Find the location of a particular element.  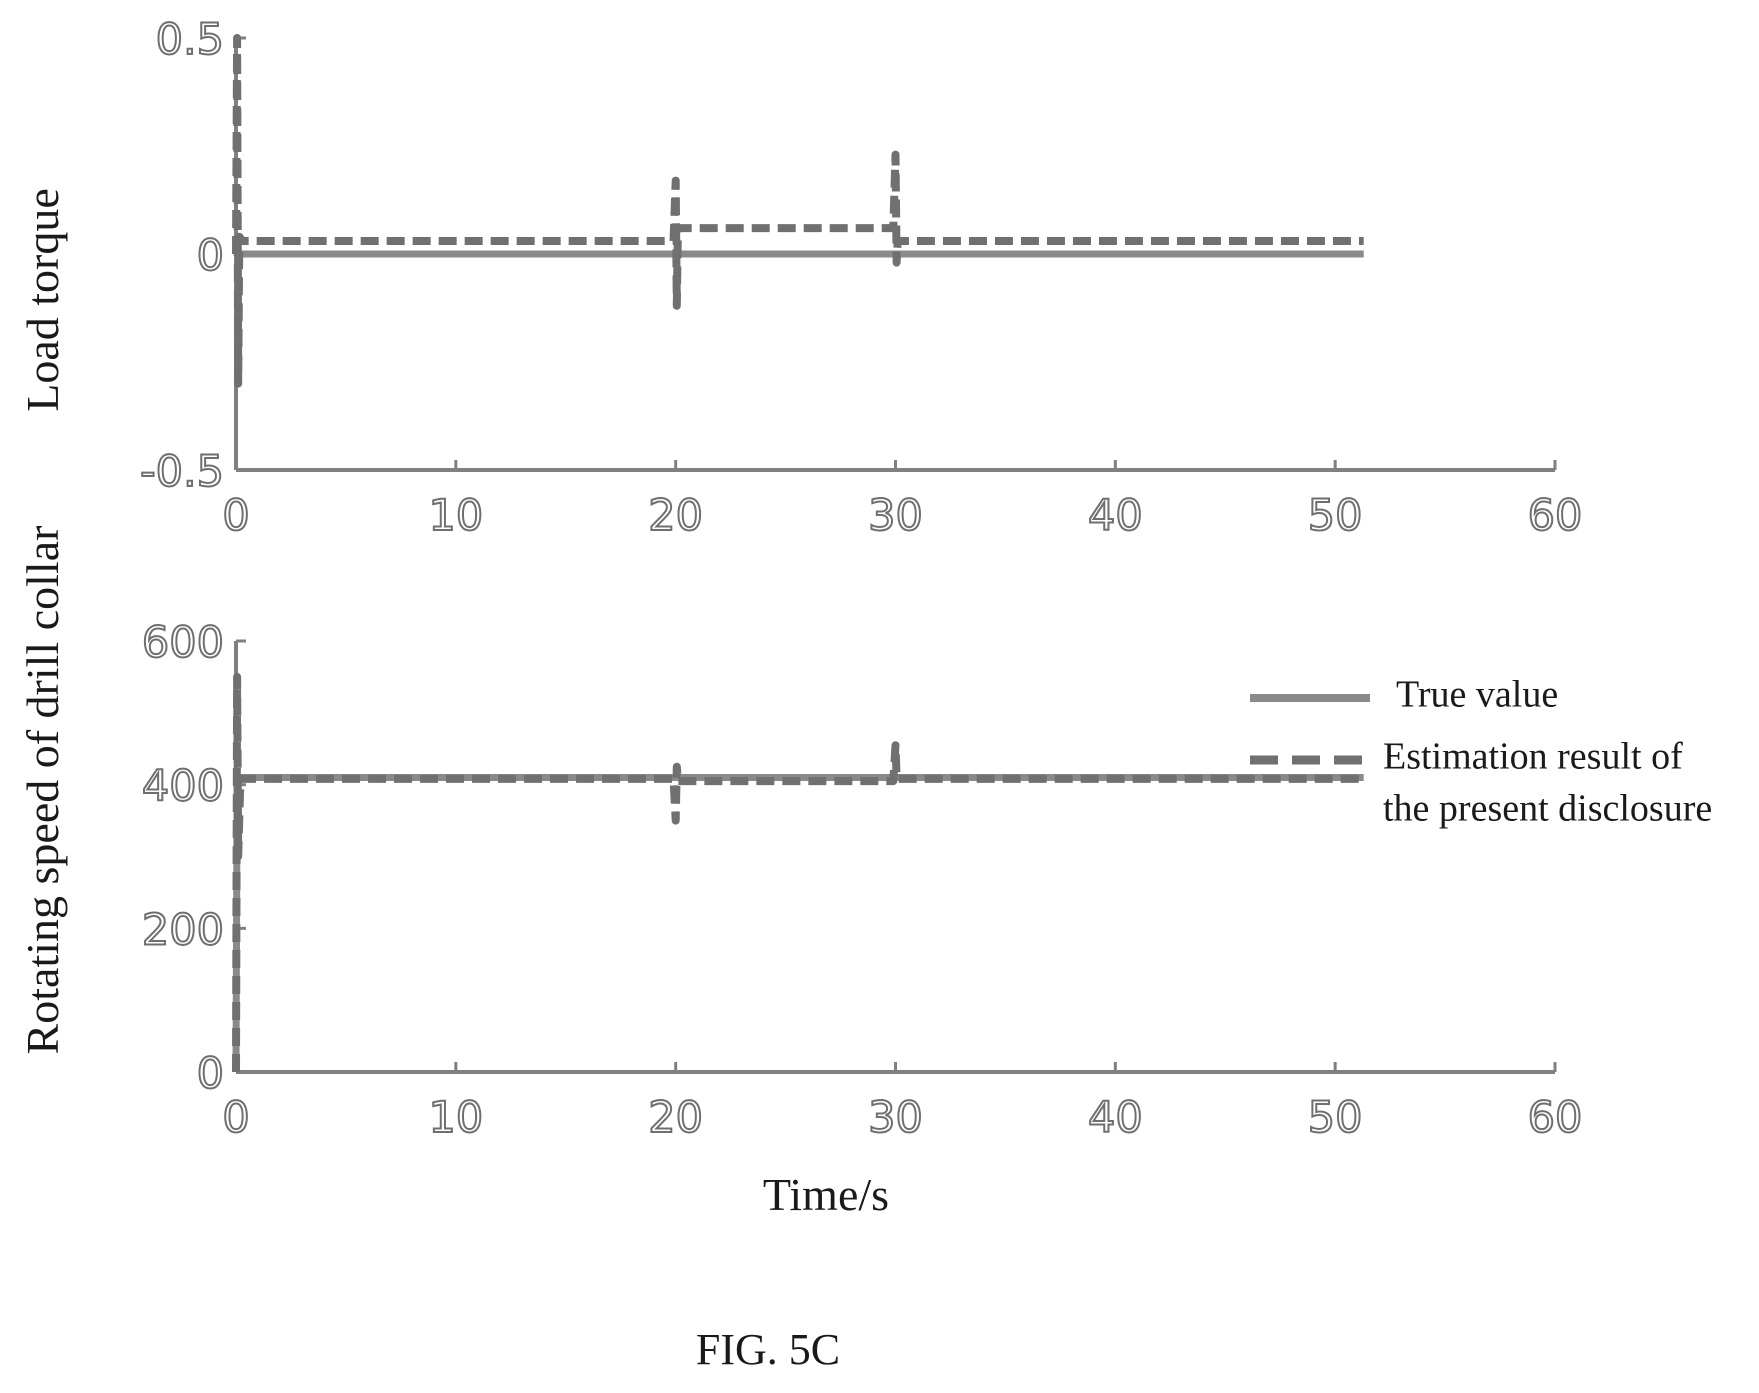

legend-estimation-label-line-2: the present disclosure is located at coordinates (1547, 809).